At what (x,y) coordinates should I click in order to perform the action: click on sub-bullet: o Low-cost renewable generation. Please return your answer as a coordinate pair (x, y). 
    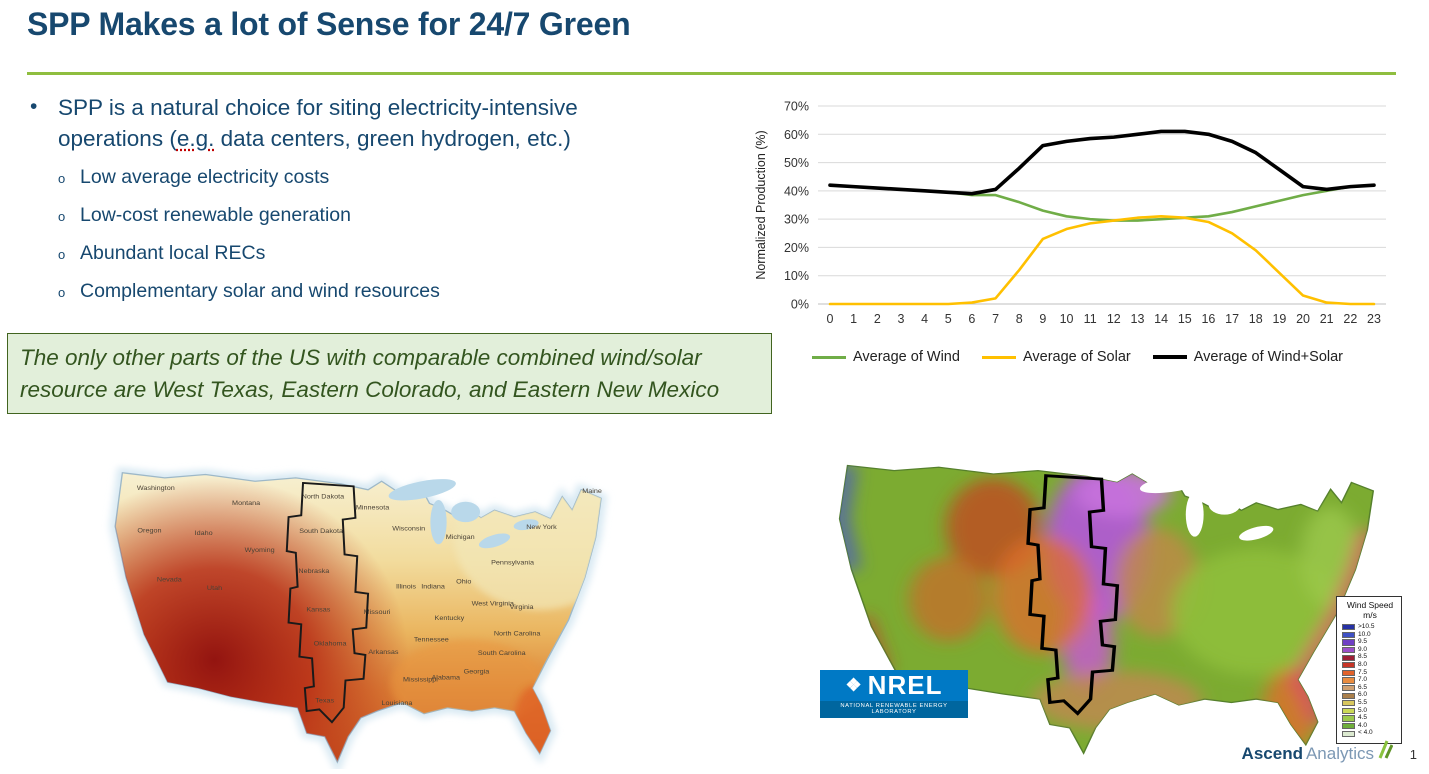
    Looking at the image, I should click on (368, 215).